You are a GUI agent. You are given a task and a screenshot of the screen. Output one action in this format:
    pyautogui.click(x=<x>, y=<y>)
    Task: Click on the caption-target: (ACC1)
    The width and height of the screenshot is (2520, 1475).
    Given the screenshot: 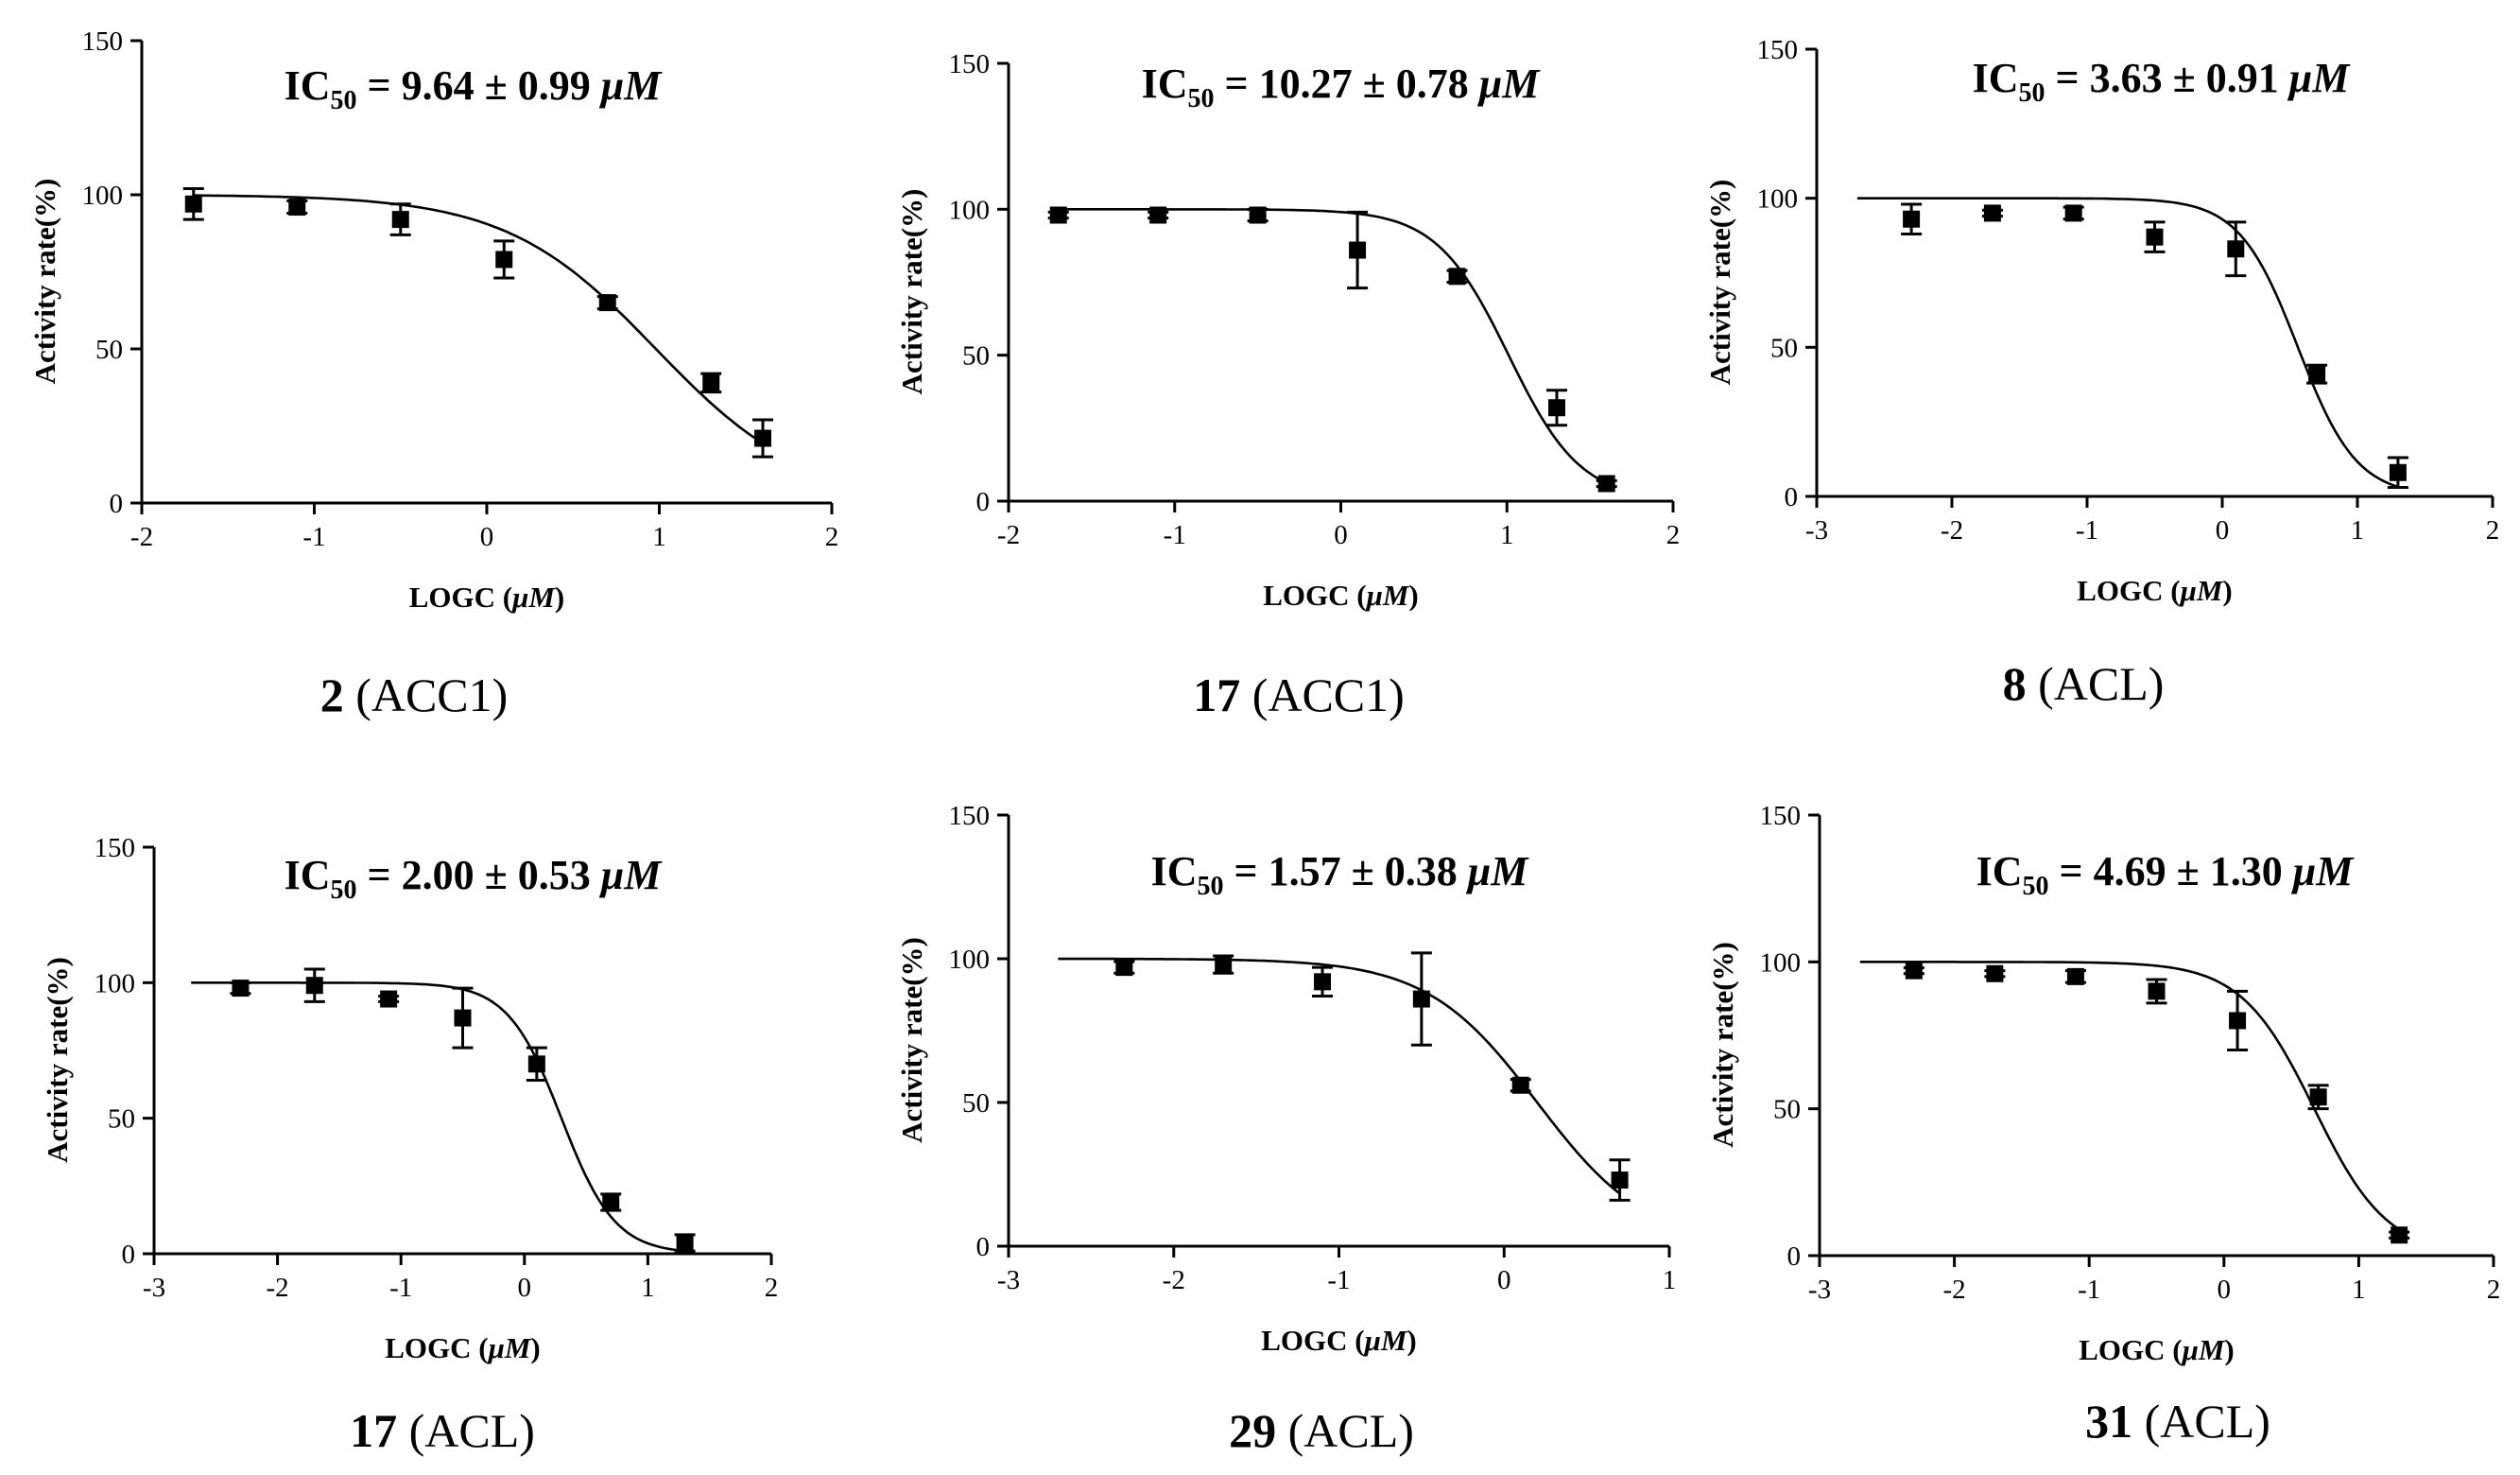 What is the action you would take?
    pyautogui.click(x=1322, y=694)
    